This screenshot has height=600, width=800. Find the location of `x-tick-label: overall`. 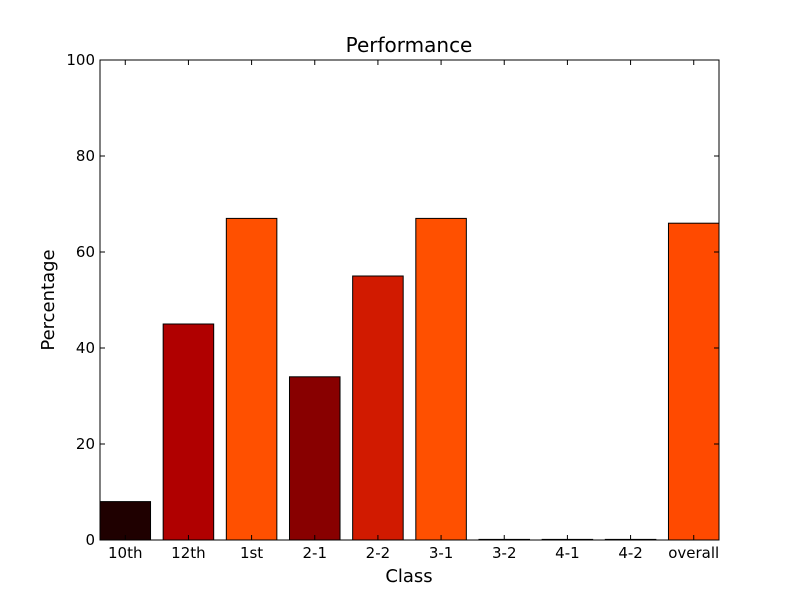

x-tick-label: overall is located at coordinates (693, 553).